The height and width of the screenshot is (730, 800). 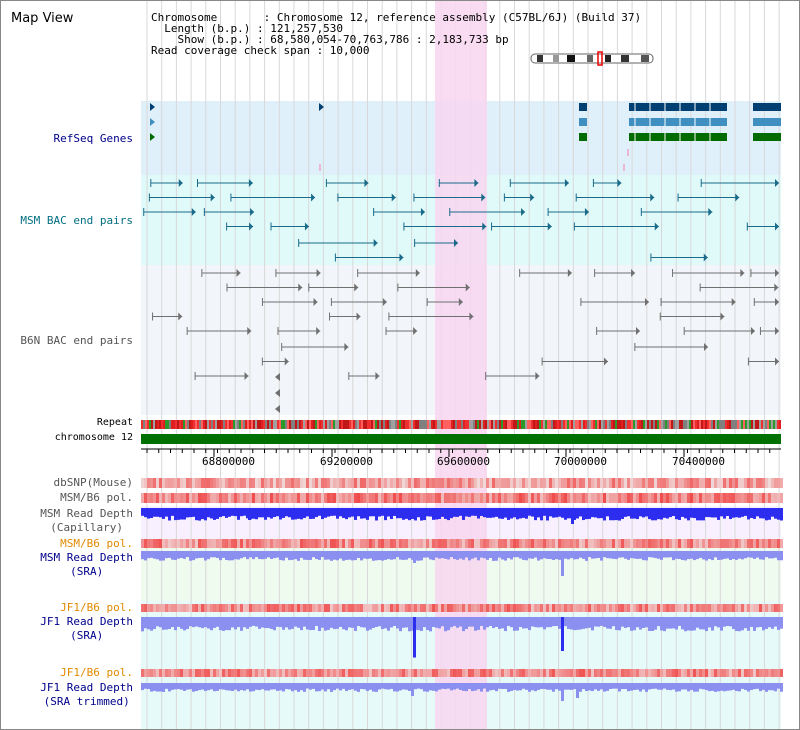 I want to click on track-label-msm-b6-pol-2: MSM/B6 pol., so click(x=96, y=543).